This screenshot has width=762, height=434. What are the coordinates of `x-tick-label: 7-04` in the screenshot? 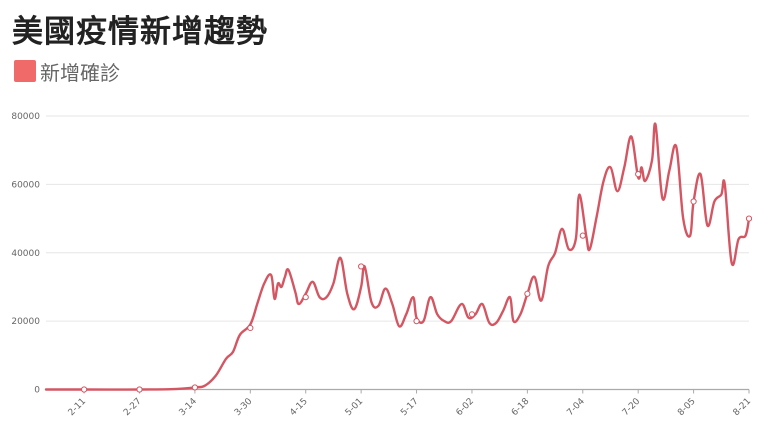 It's located at (576, 407).